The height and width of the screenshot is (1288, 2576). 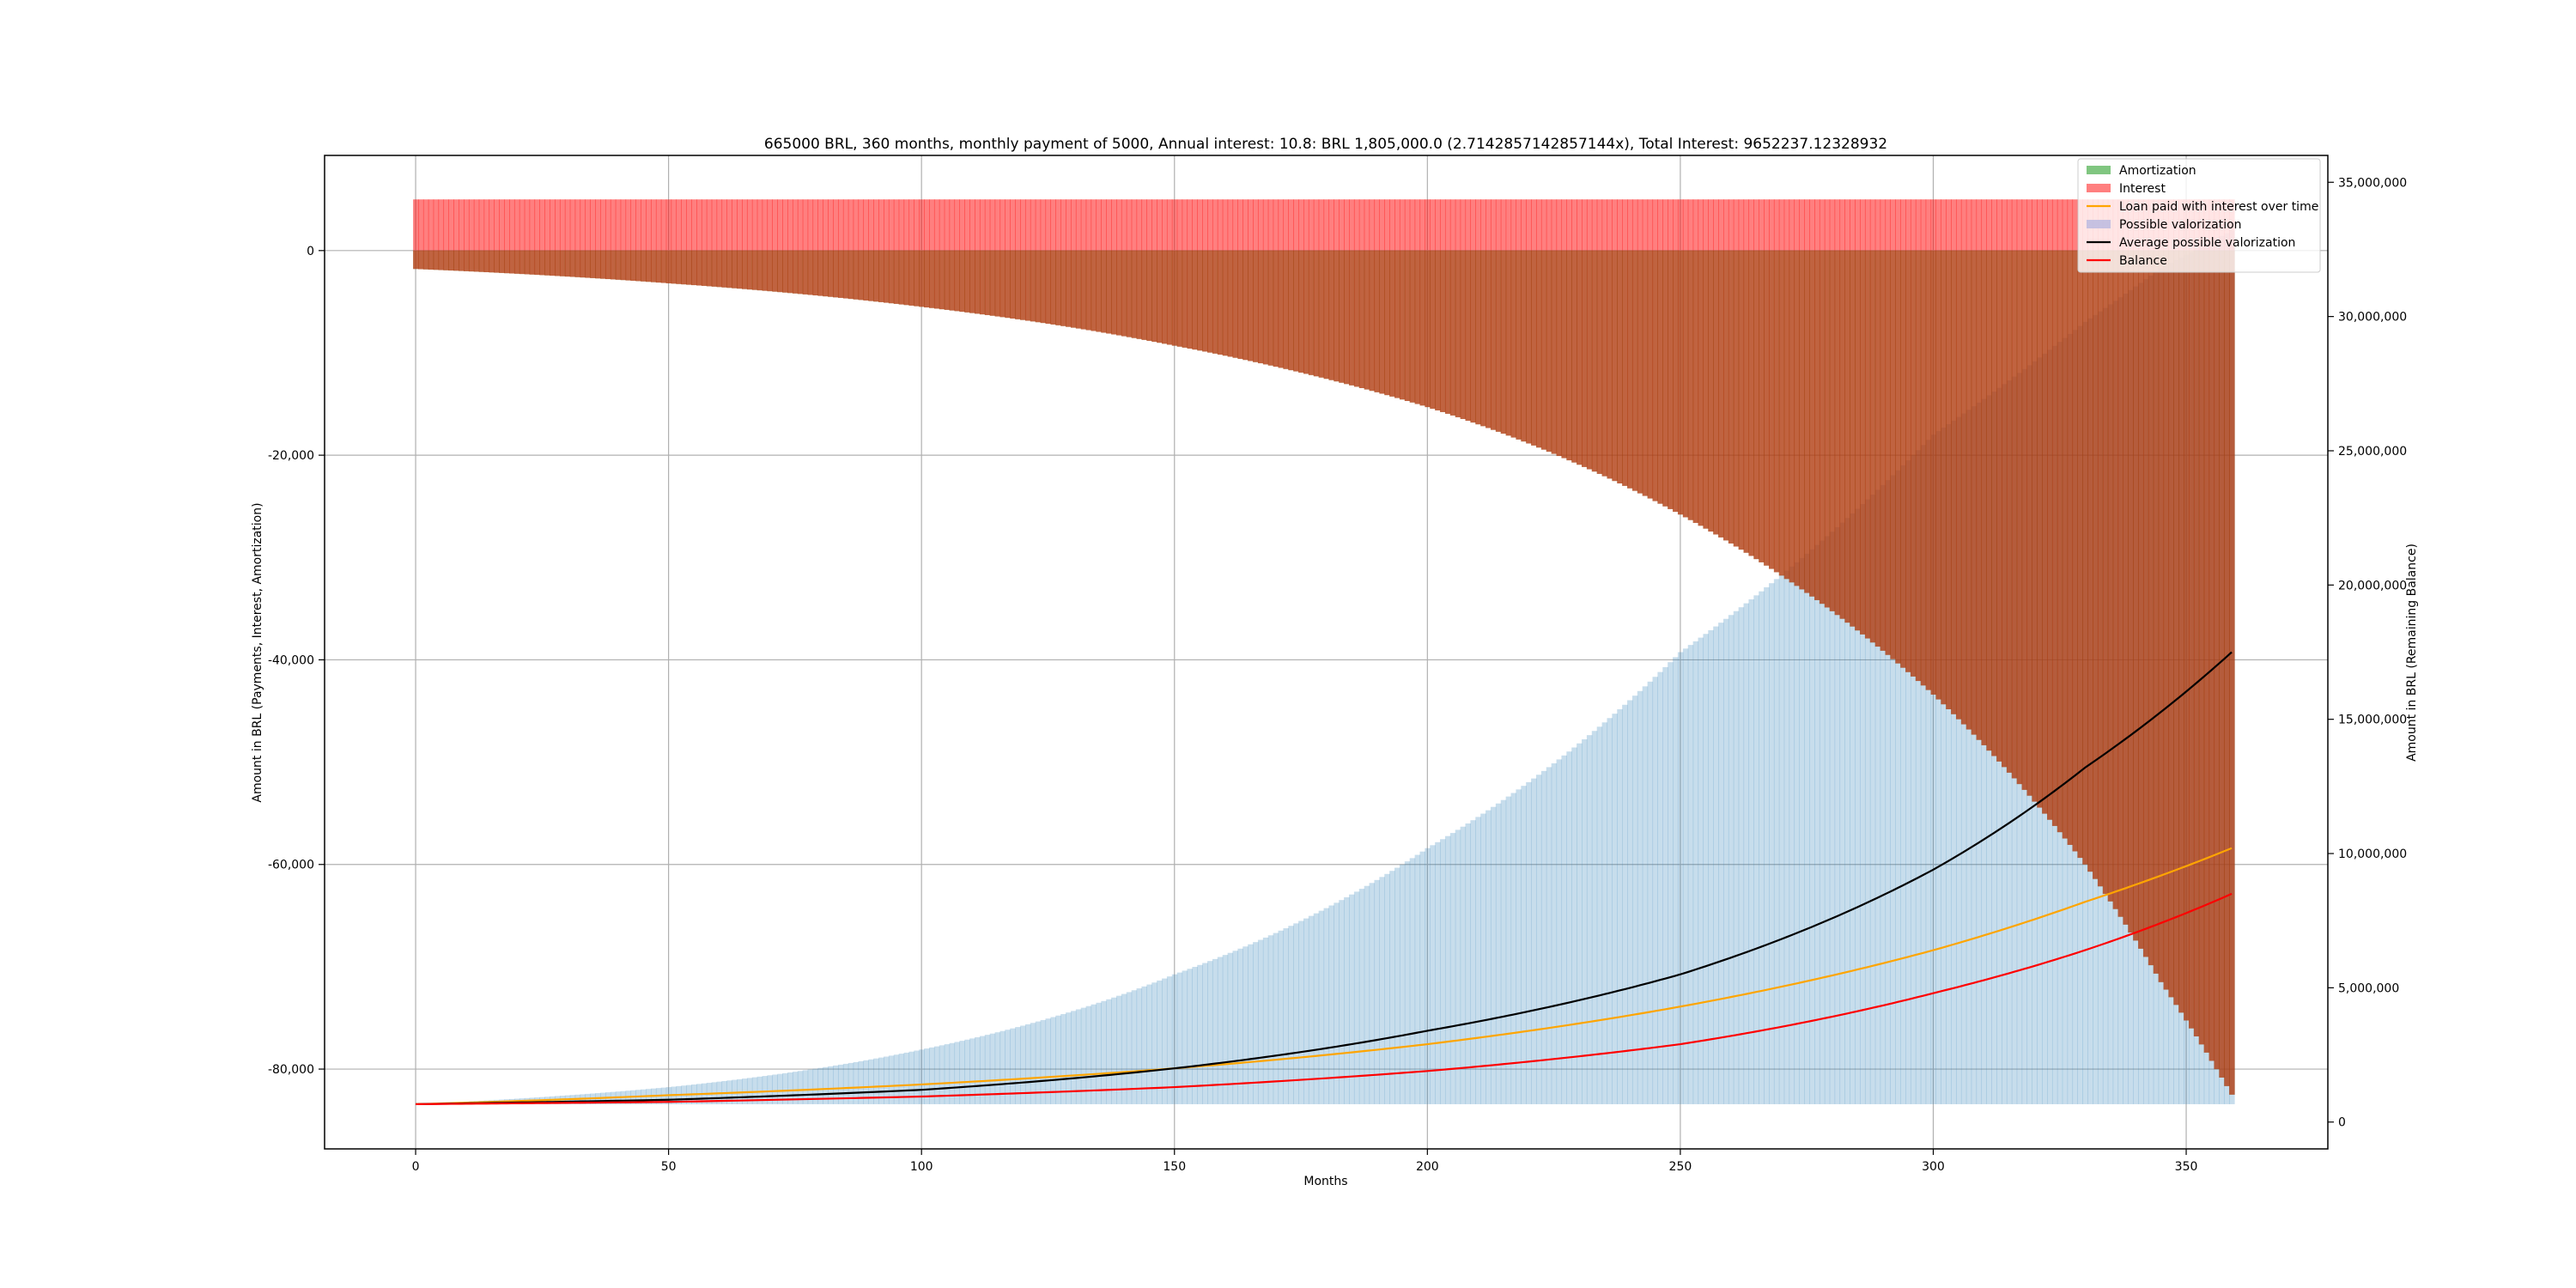 I want to click on y-tick-label: -40,000, so click(x=291, y=660).